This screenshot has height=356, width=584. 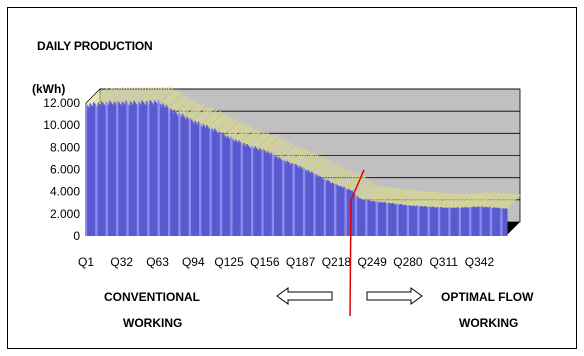 I want to click on y-axis-unit: (kWh), so click(x=49, y=89).